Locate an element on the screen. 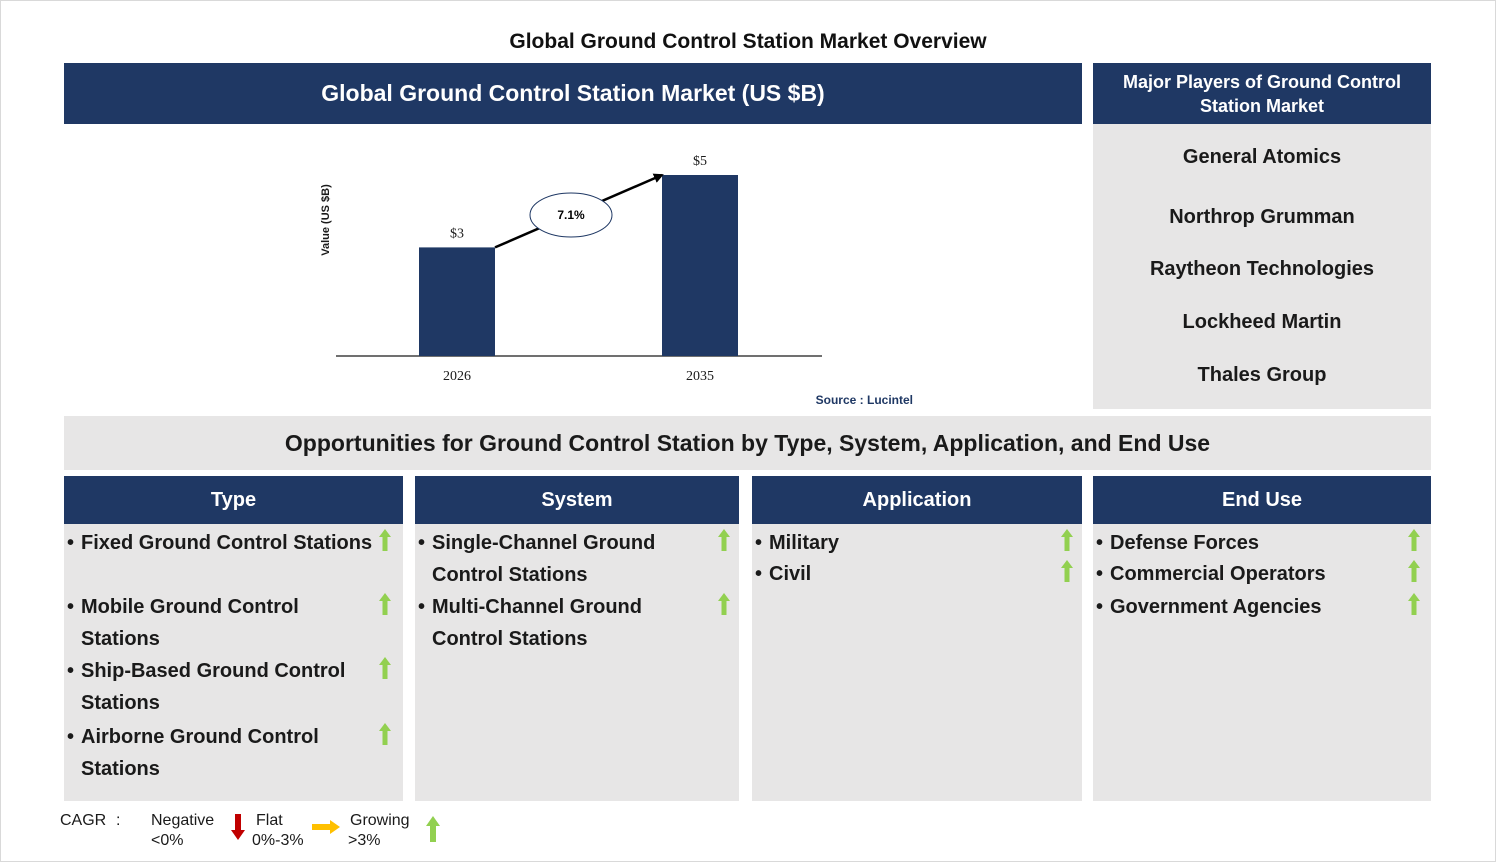 Image resolution: width=1496 pixels, height=862 pixels. list-item: • Single-Channel Ground Control Stations is located at coordinates (564, 559).